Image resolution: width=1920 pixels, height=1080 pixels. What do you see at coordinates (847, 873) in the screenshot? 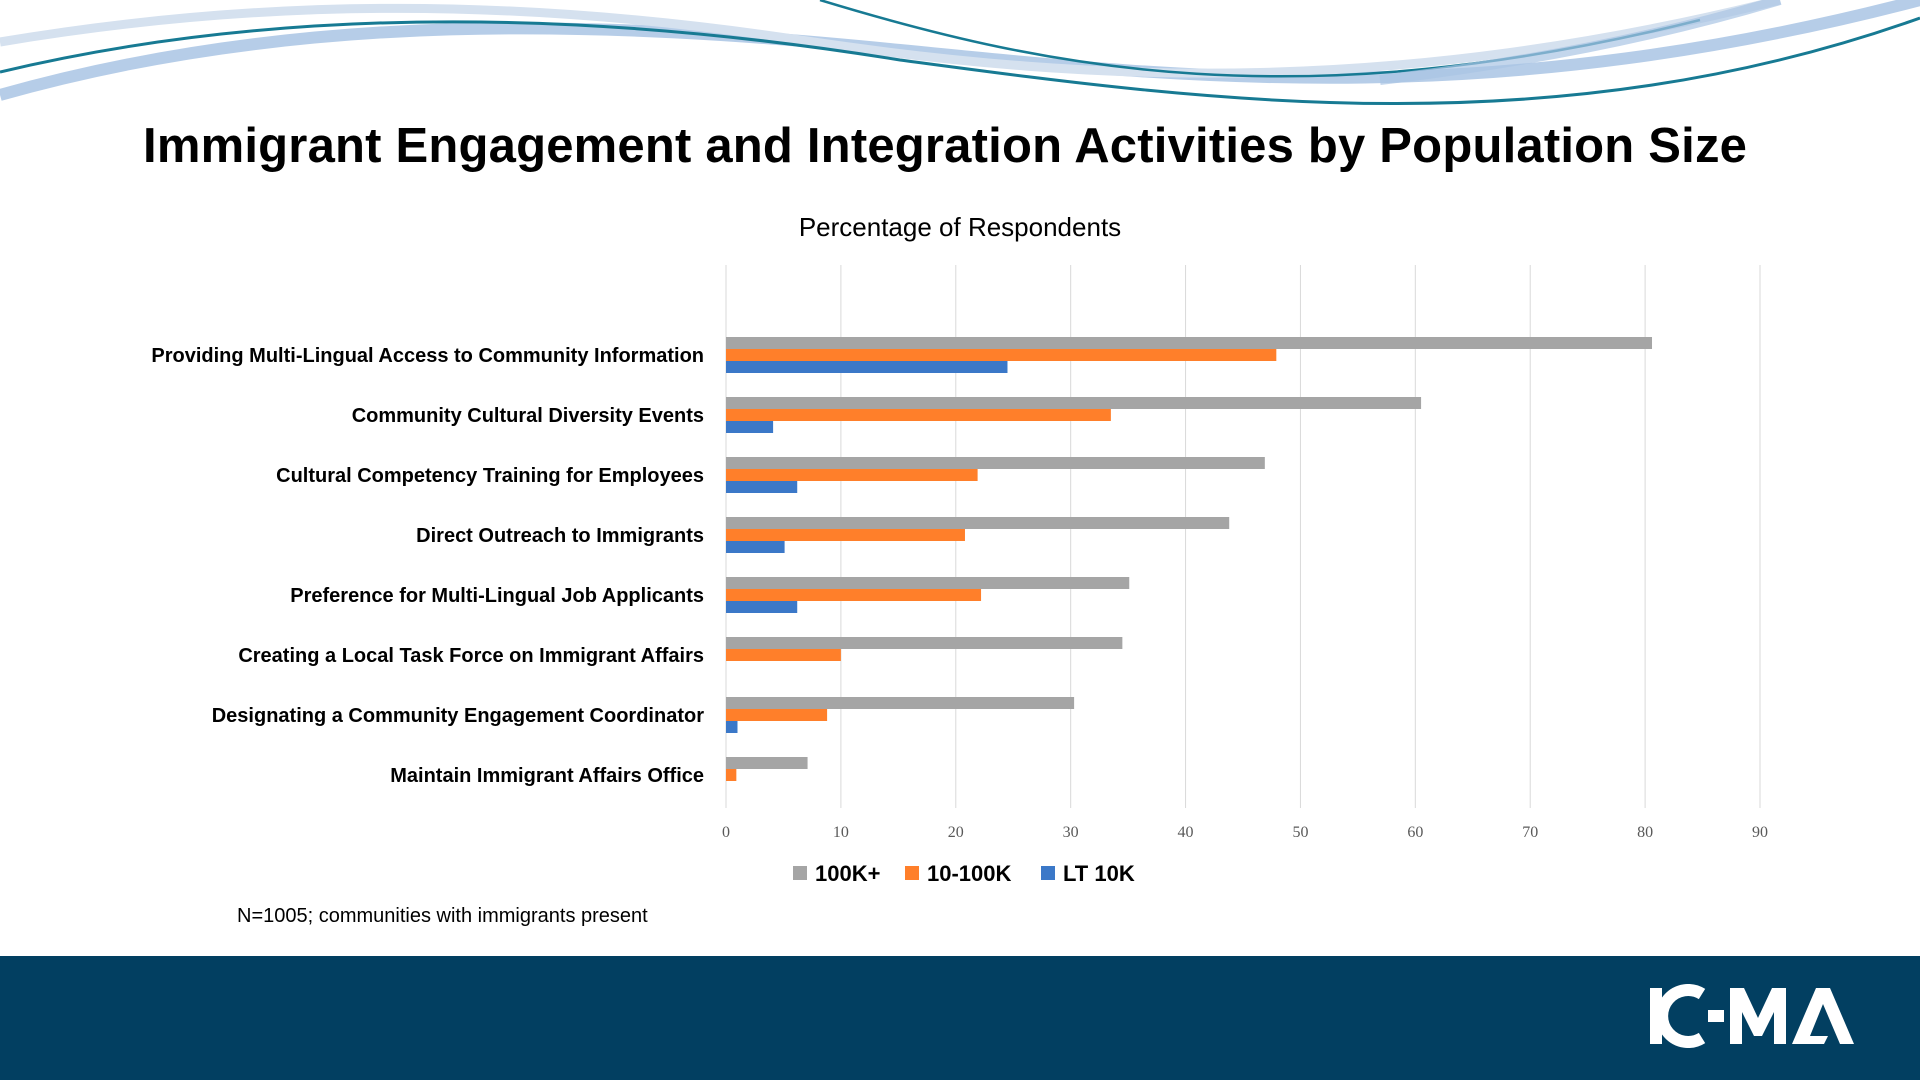
I see `legend-label: 100K+` at bounding box center [847, 873].